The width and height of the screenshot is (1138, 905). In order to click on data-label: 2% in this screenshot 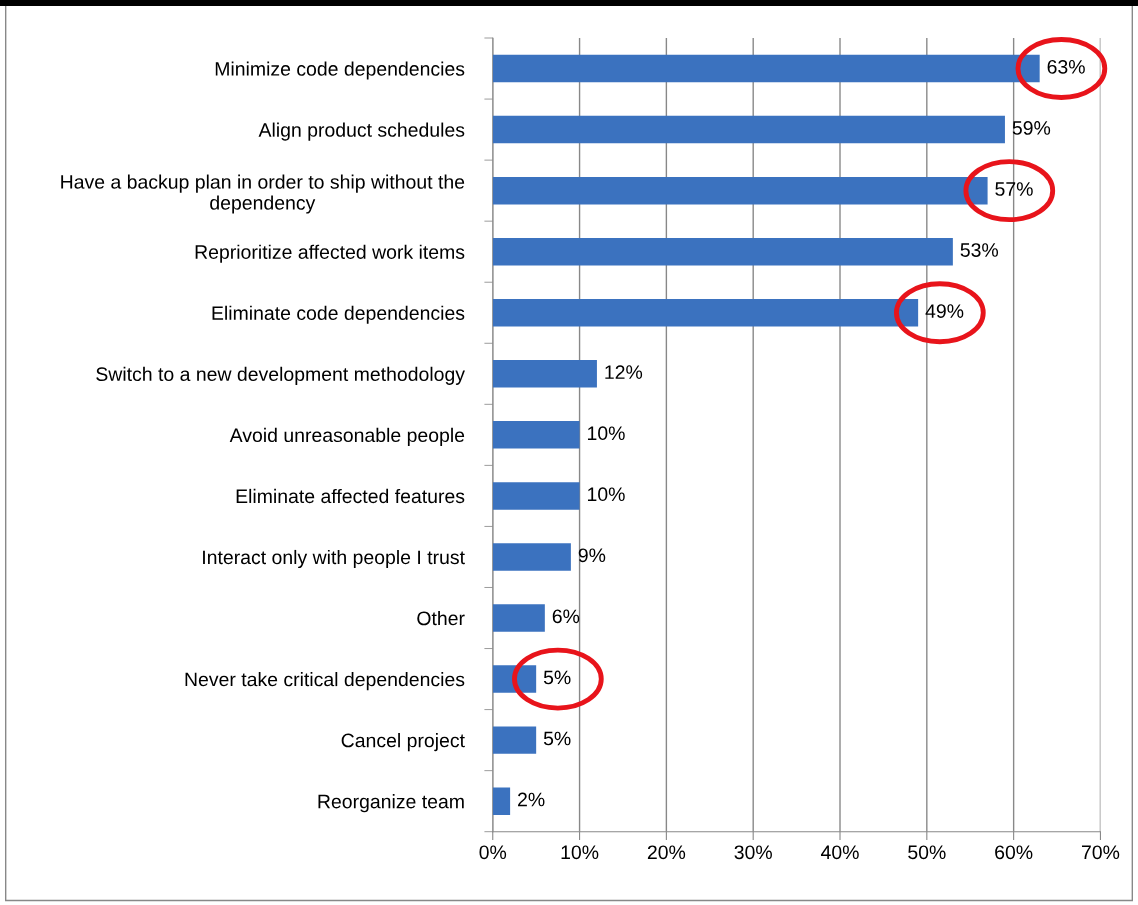, I will do `click(531, 799)`.